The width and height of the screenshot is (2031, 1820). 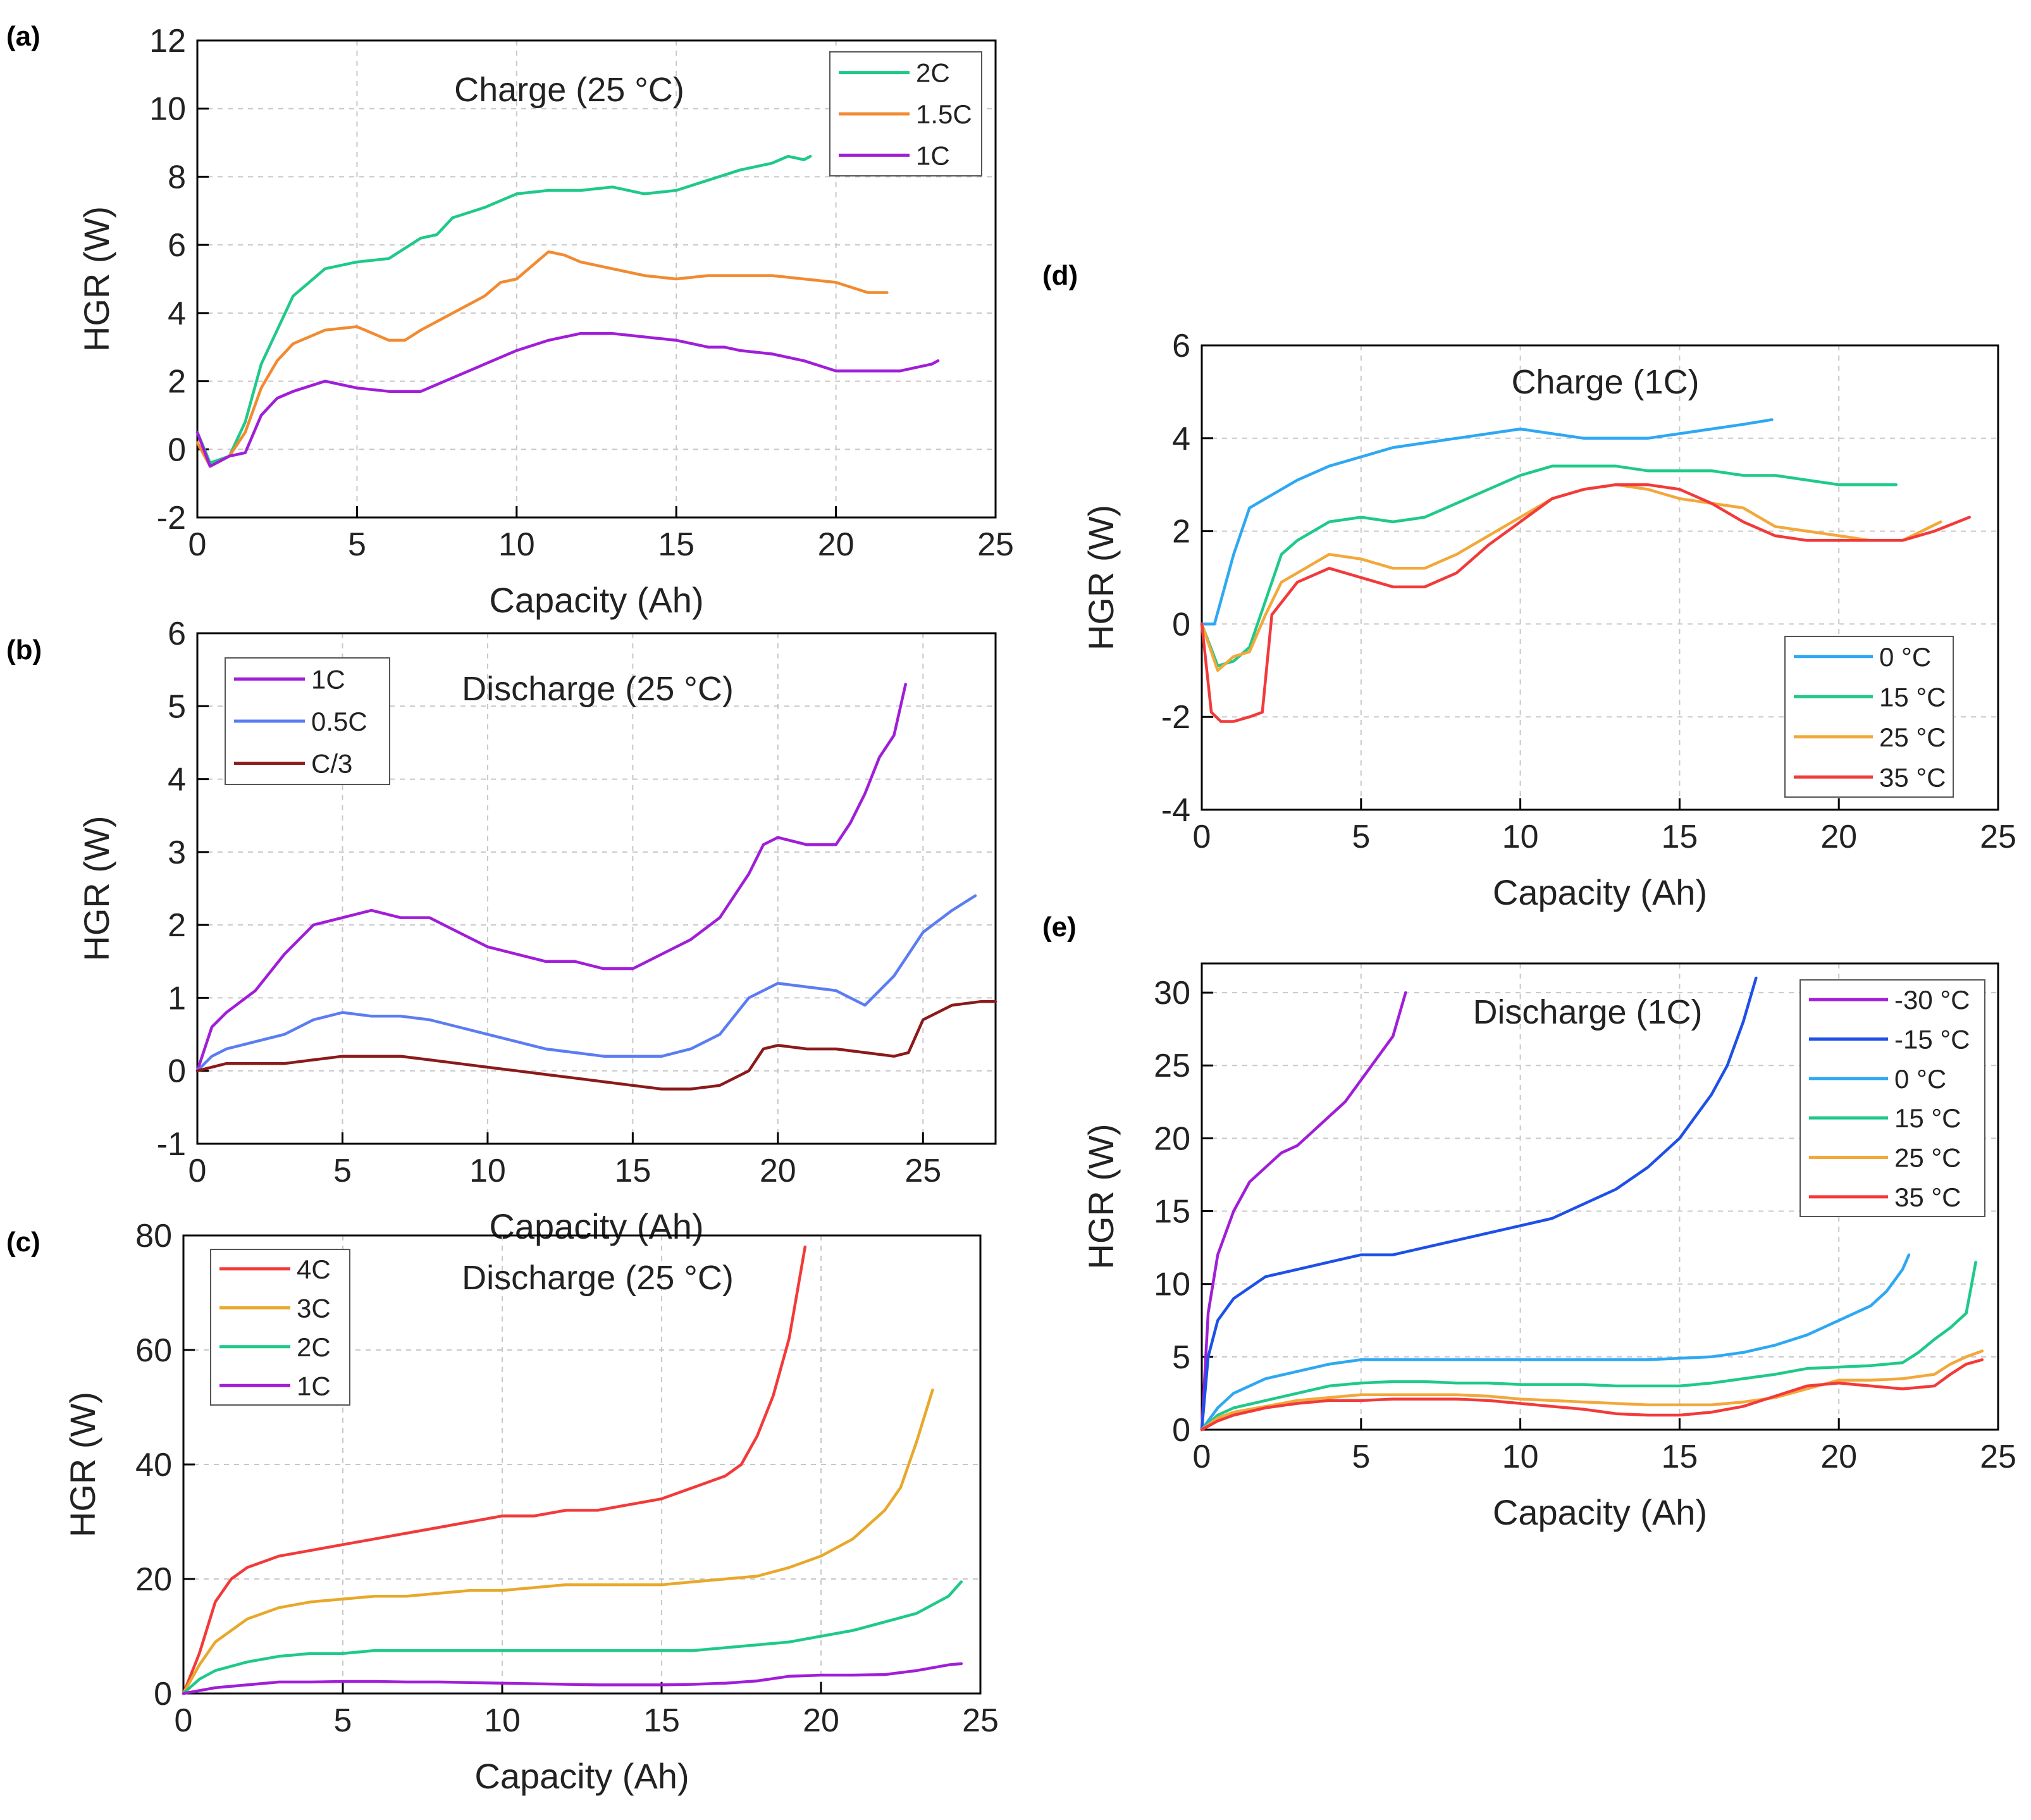 I want to click on legend-label: 2C, so click(x=933, y=73).